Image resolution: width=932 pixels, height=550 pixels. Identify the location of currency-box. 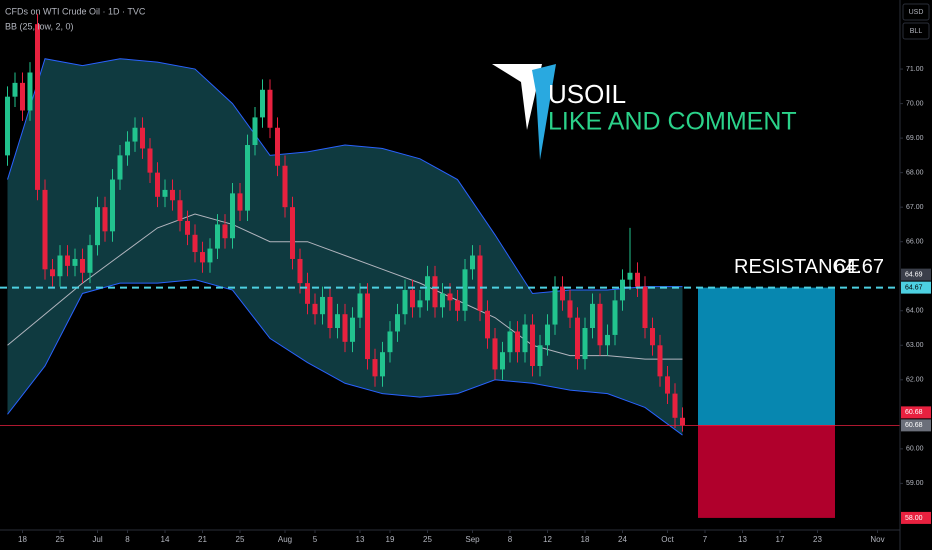
(916, 12).